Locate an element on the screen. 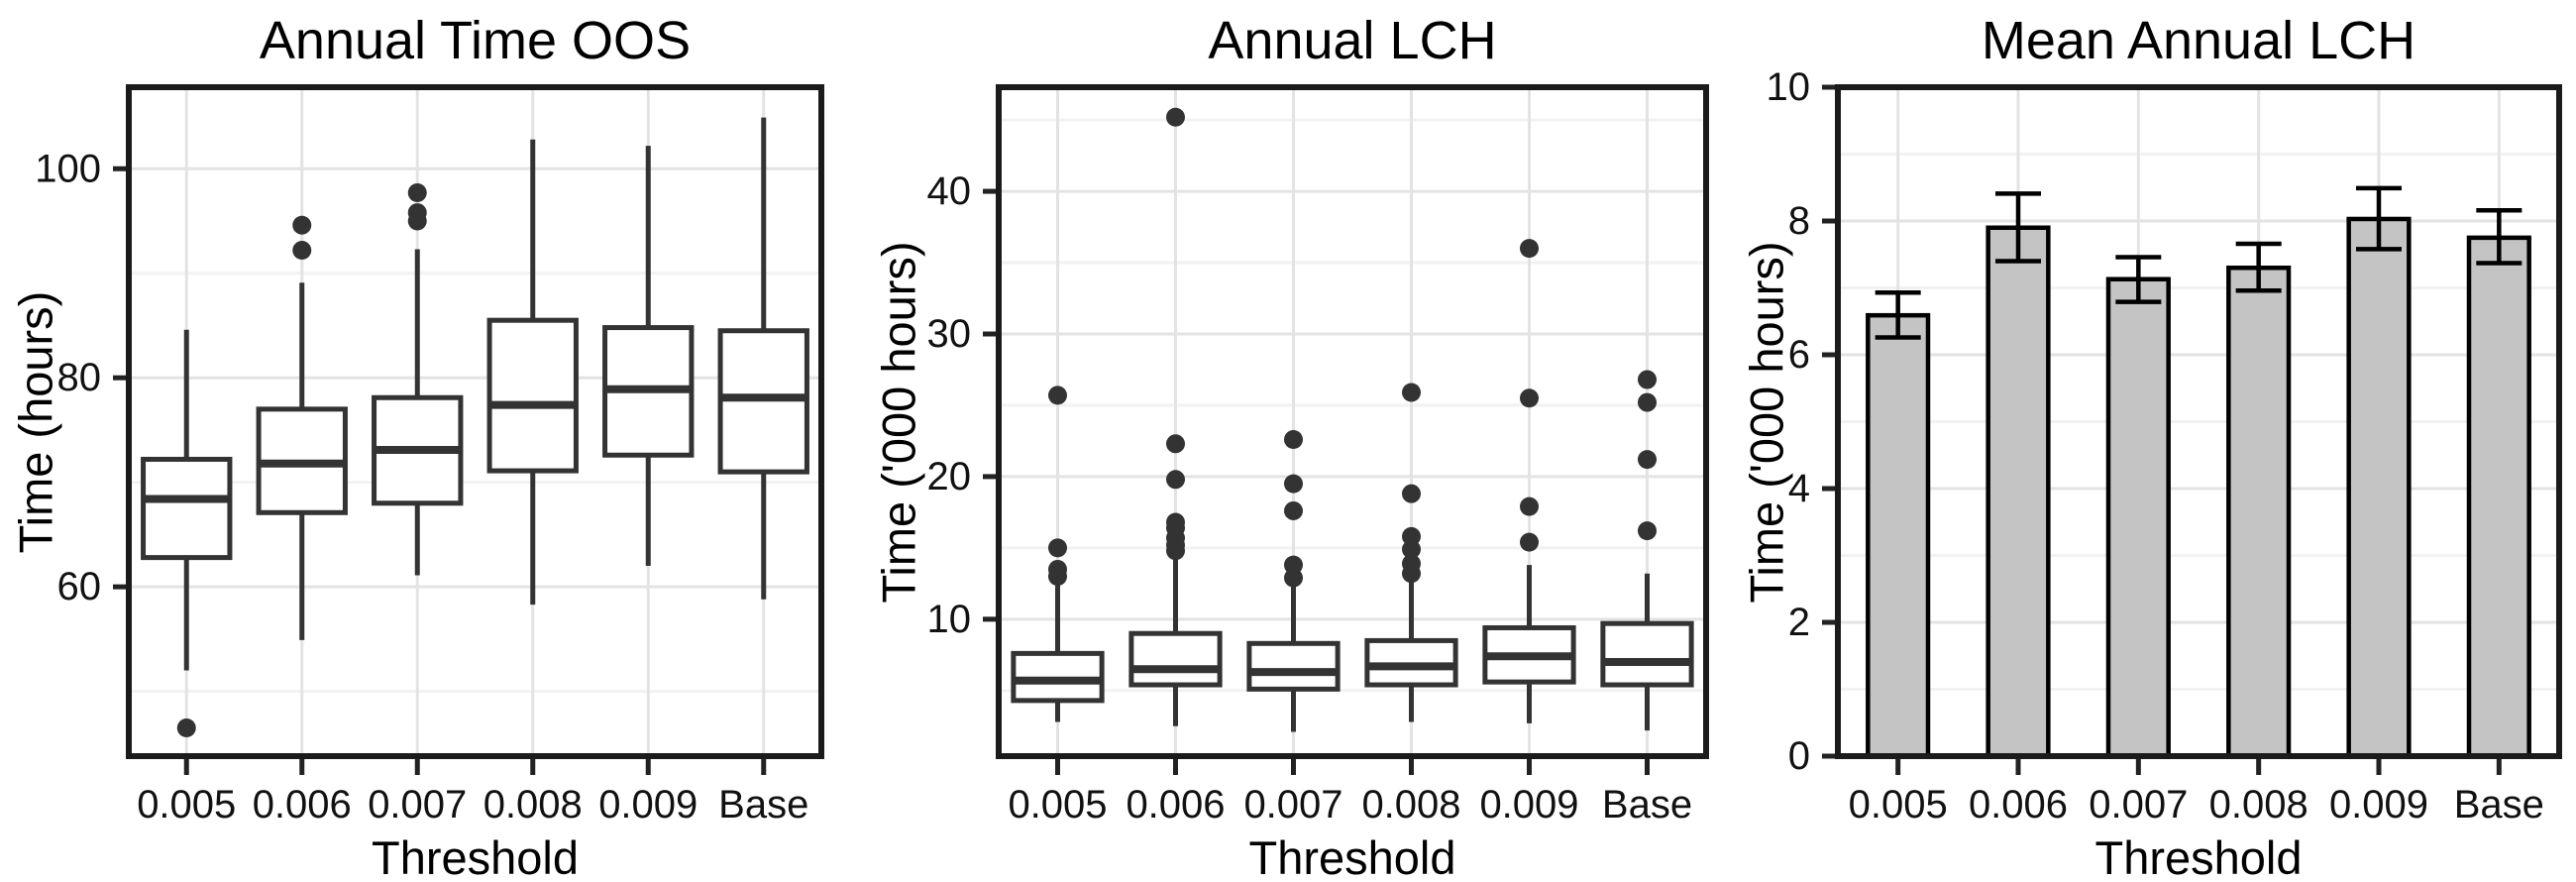 This screenshot has width=2576, height=882. y-tick-label: 20 is located at coordinates (949, 476).